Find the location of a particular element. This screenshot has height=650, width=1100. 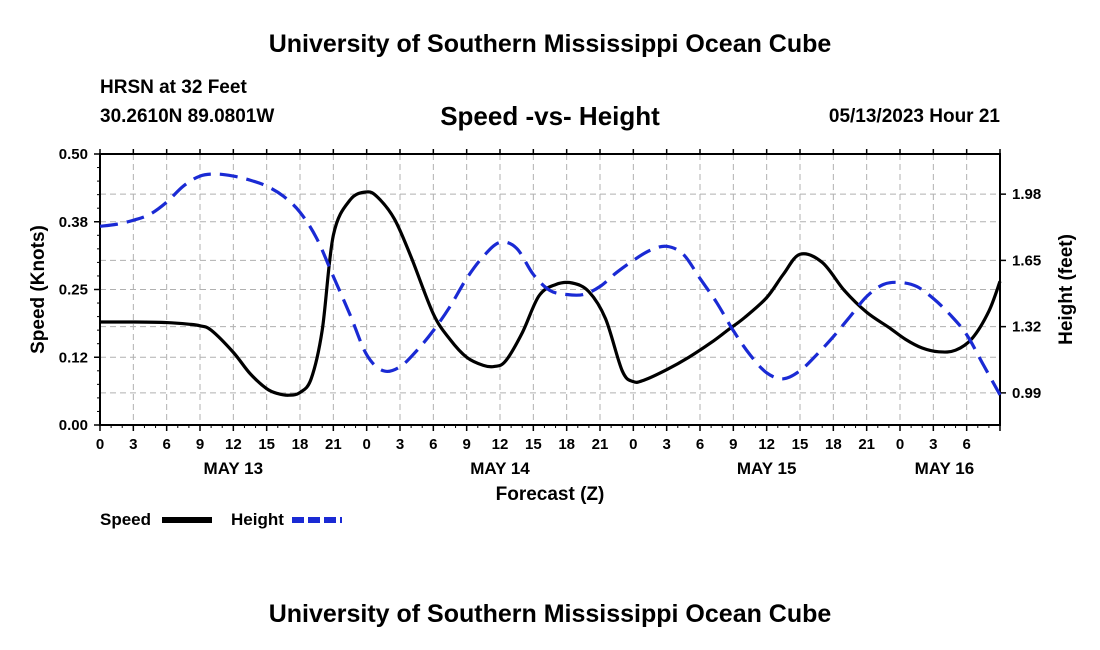

y2-tick-label: 1.98 is located at coordinates (1026, 194).